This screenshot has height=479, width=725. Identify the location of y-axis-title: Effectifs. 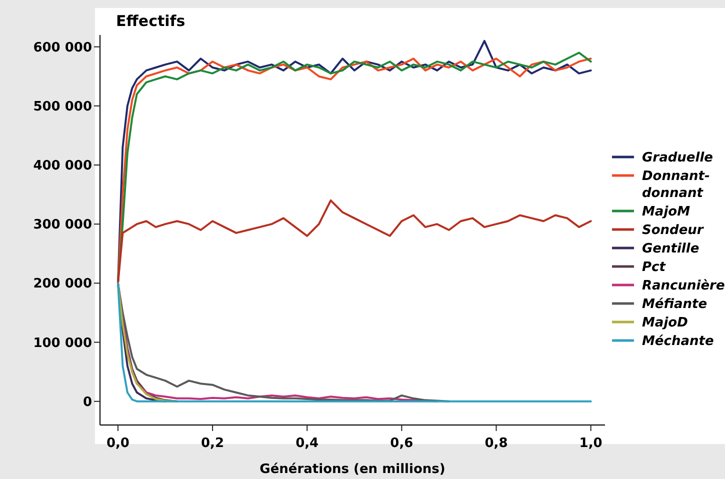
(151, 21).